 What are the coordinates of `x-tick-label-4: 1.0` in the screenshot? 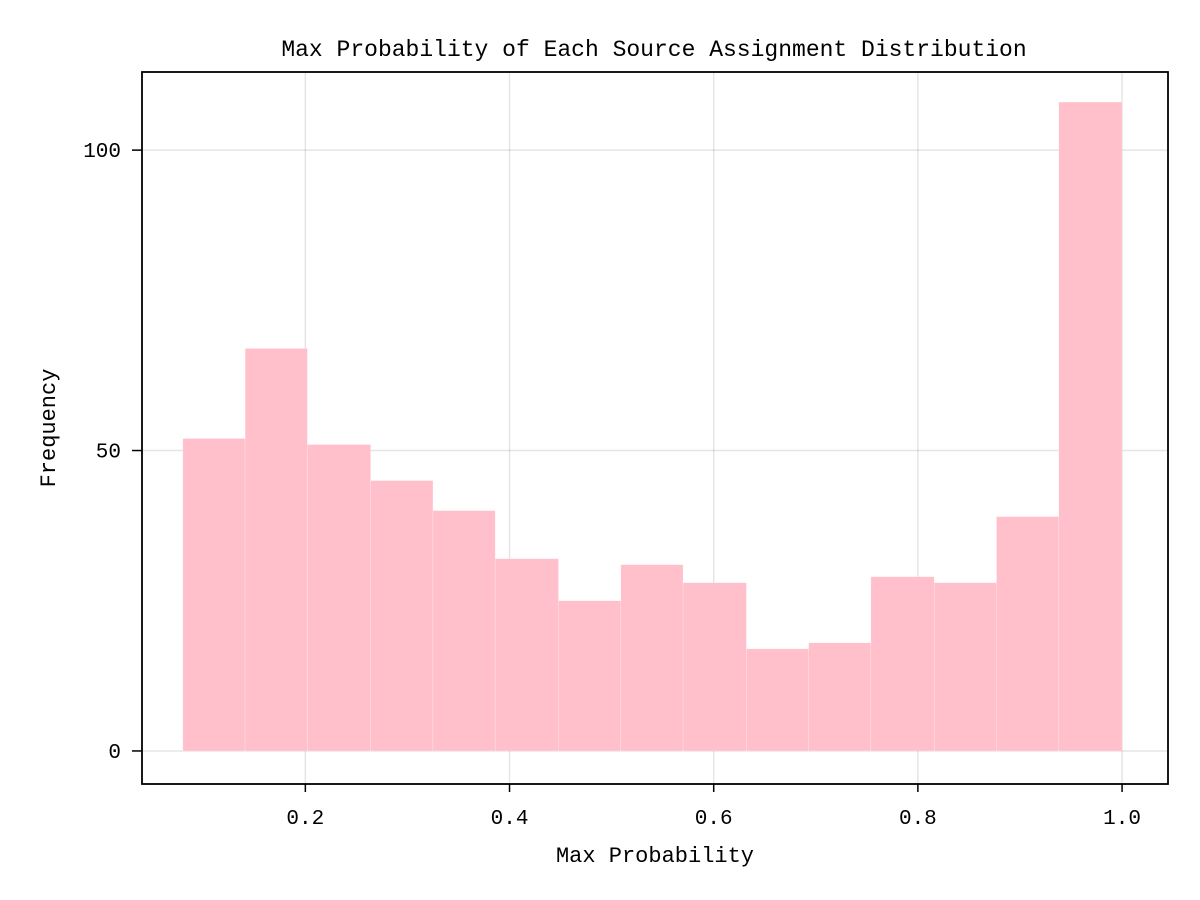 It's located at (1122, 819).